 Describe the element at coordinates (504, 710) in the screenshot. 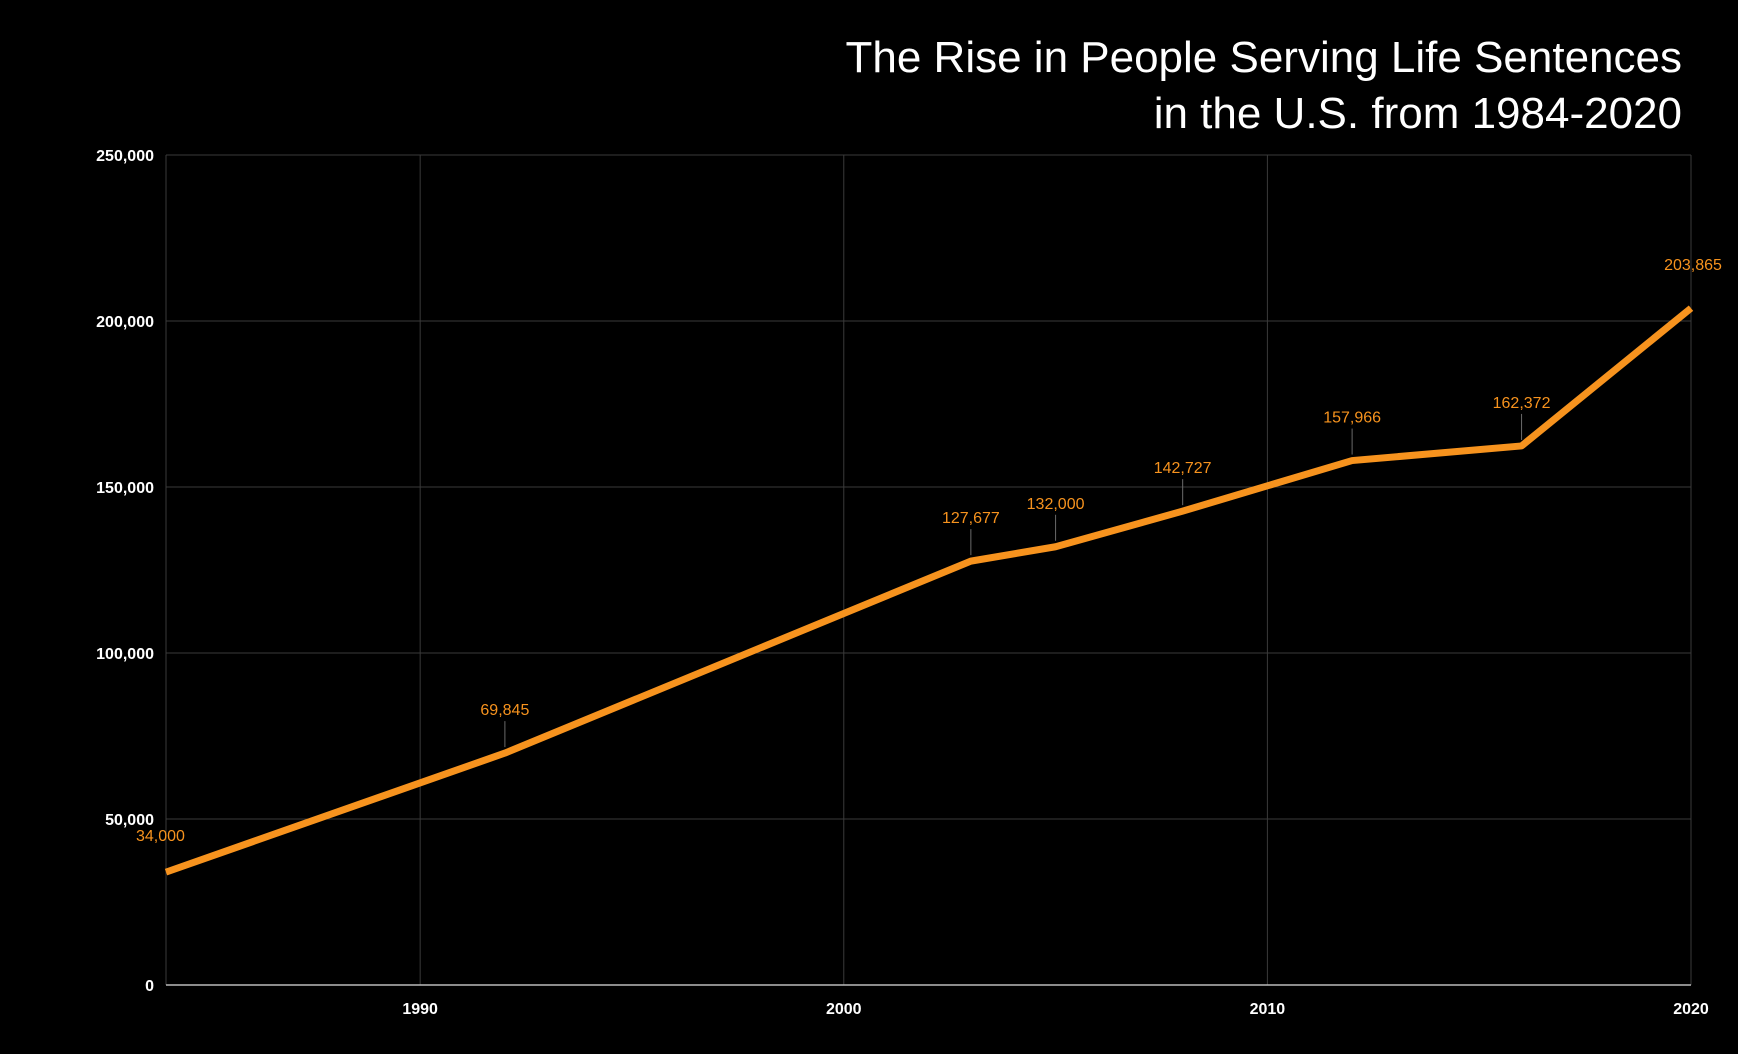

I see `data-label: 69,845` at that location.